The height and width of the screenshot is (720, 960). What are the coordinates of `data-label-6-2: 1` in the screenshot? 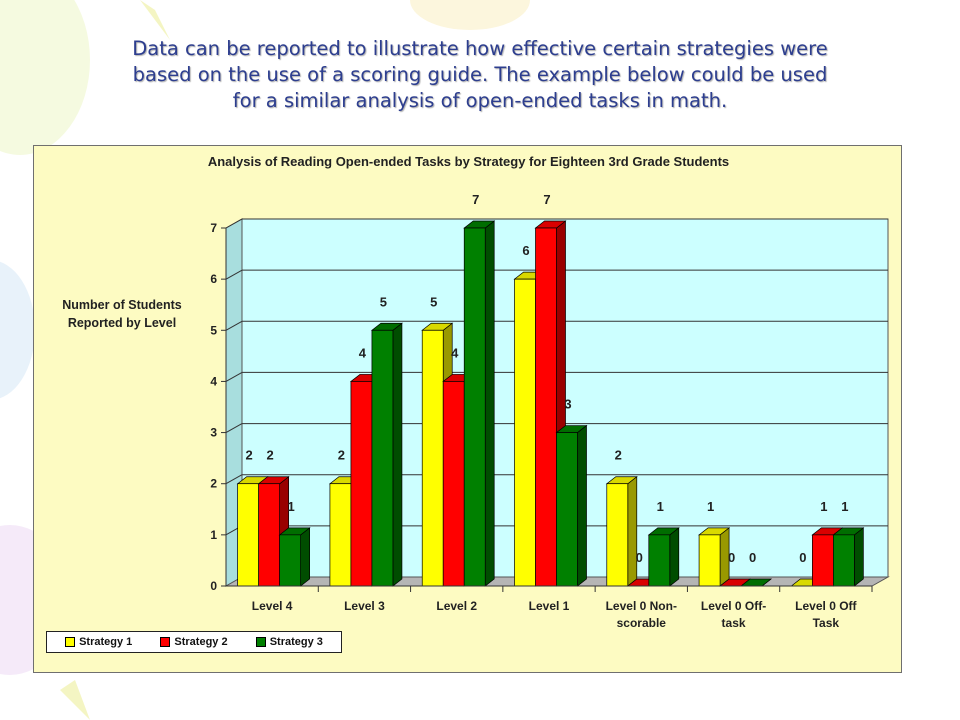 It's located at (844, 506).